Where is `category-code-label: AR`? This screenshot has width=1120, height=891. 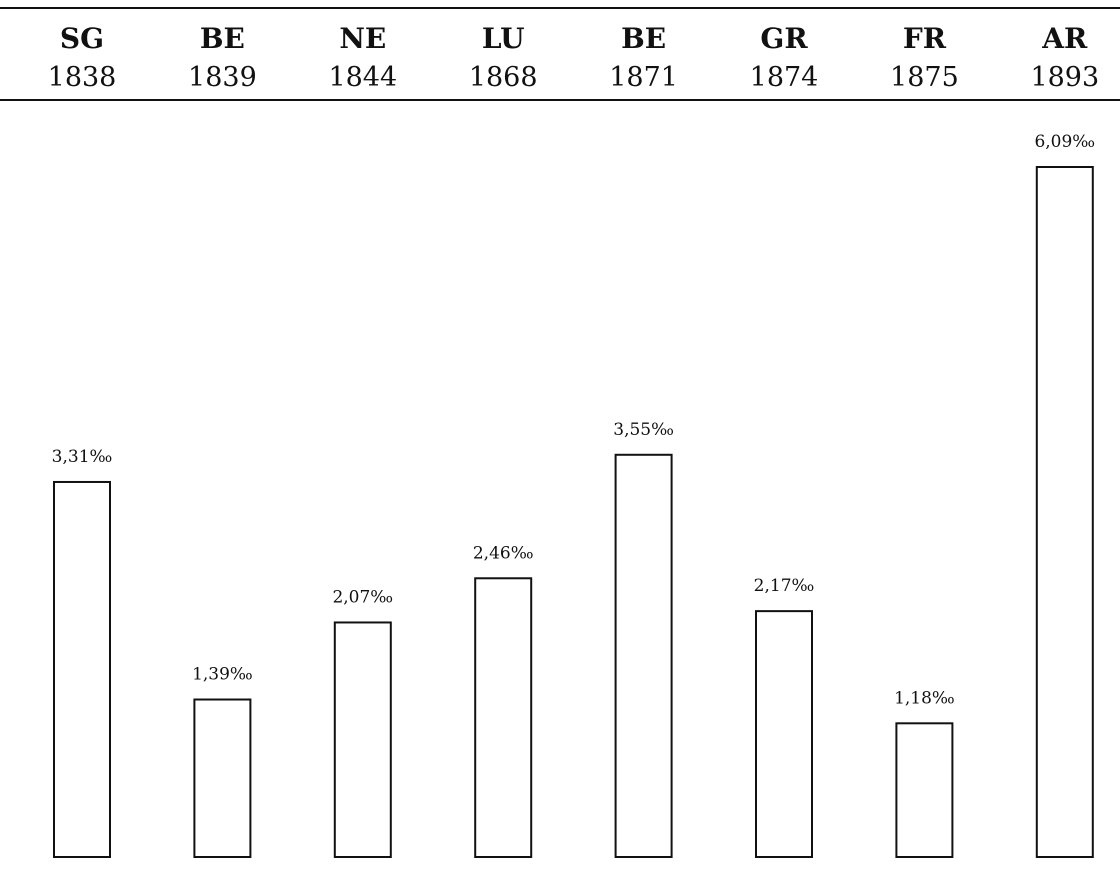
category-code-label: AR is located at coordinates (1064, 38).